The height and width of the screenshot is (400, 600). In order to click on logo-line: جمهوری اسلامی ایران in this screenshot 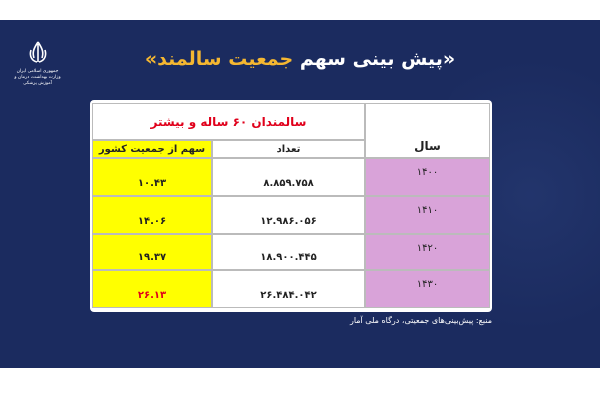, I will do `click(37, 71)`.